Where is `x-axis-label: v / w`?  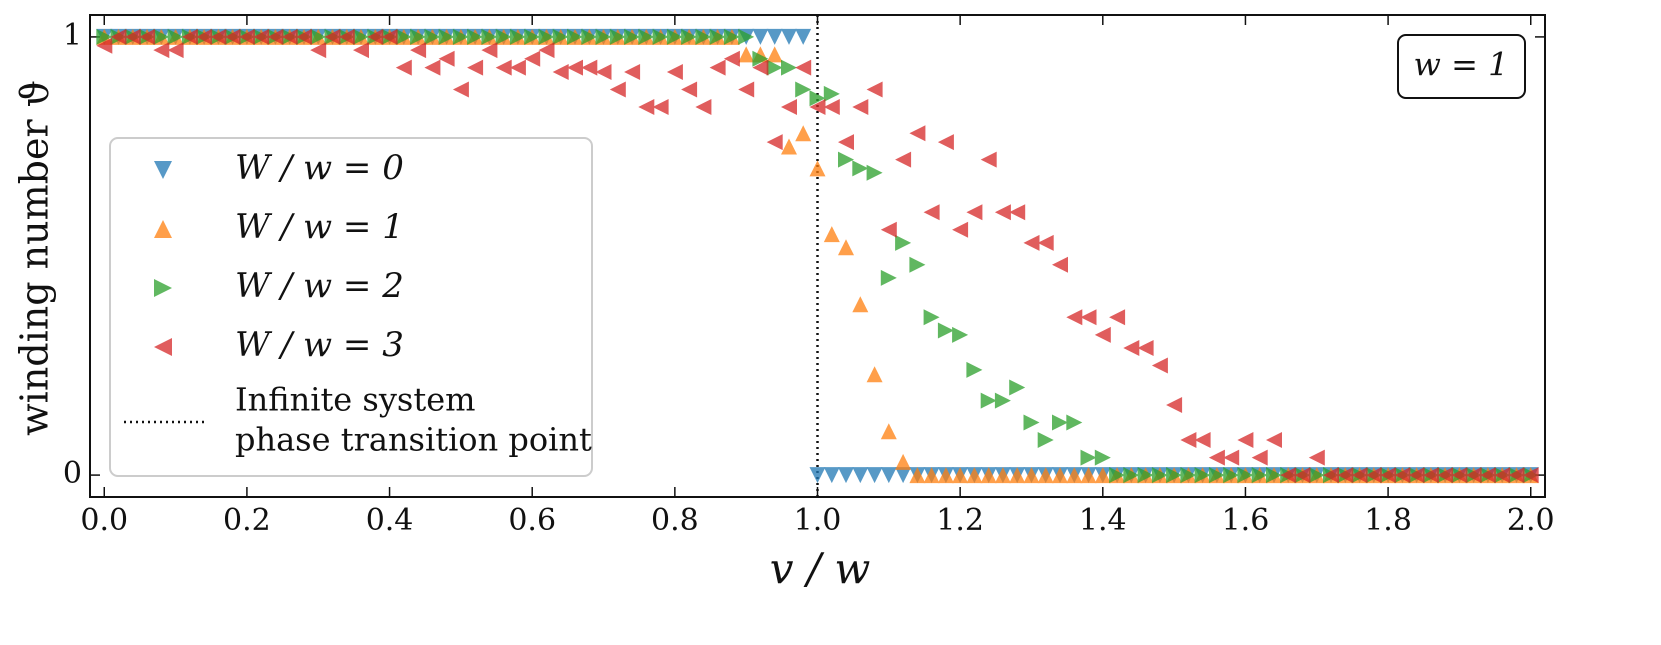
x-axis-label: v / w is located at coordinates (820, 568).